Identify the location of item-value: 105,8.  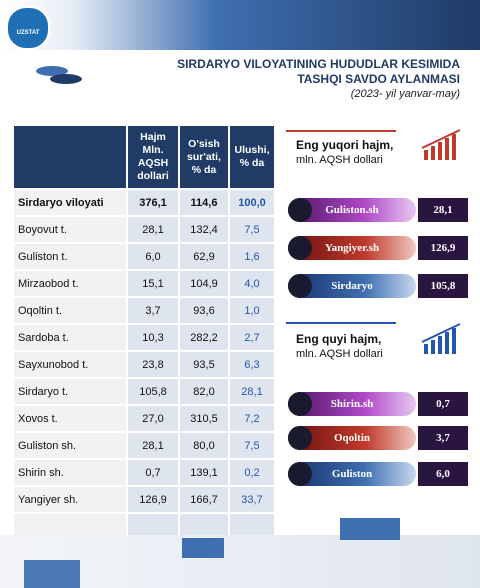
(443, 286).